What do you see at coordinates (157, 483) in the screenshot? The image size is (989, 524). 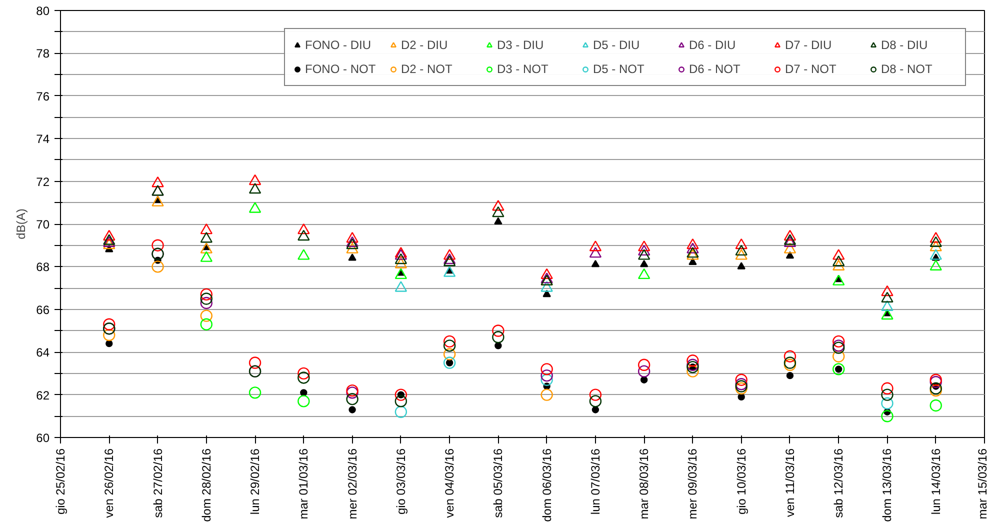 I see `x-tick-label: sab 27/02/16` at bounding box center [157, 483].